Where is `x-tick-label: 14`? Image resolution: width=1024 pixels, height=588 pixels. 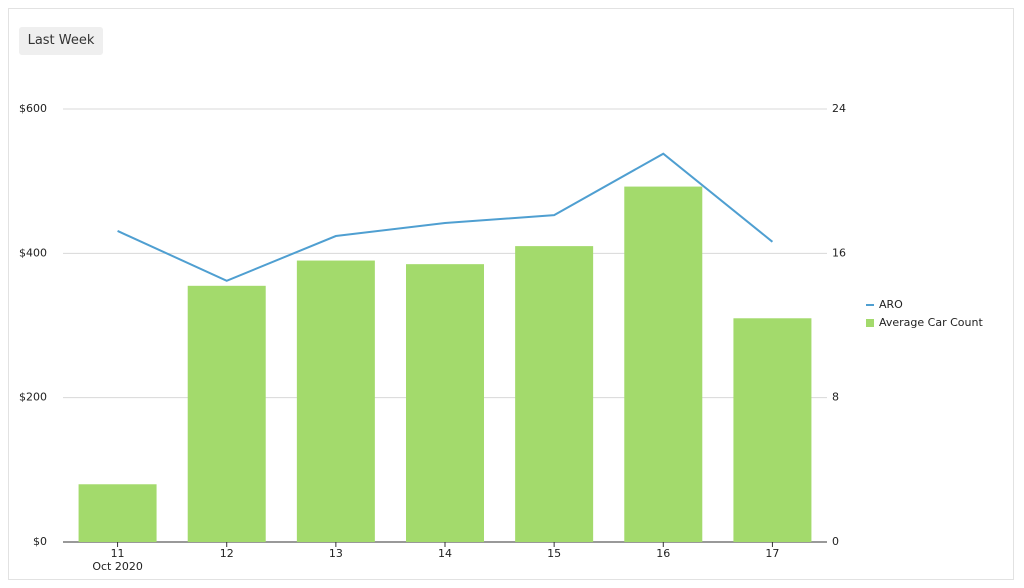
x-tick-label: 14 is located at coordinates (445, 553).